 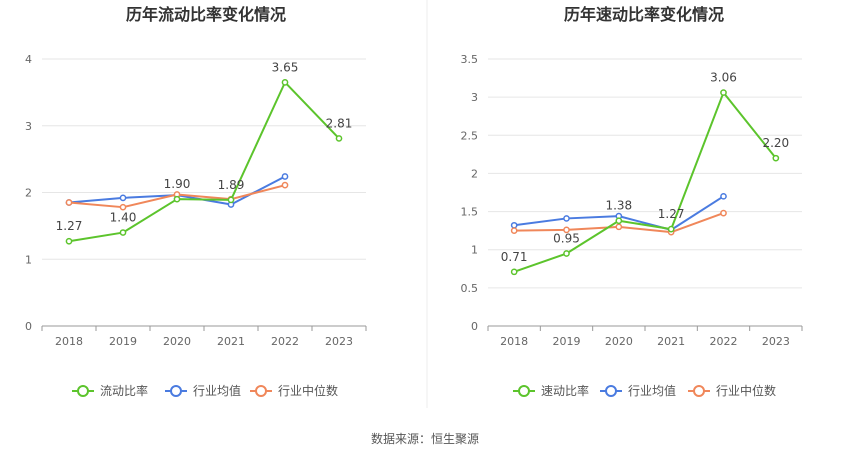 What do you see at coordinates (470, 212) in the screenshot?
I see `y-tick-label: 1.5` at bounding box center [470, 212].